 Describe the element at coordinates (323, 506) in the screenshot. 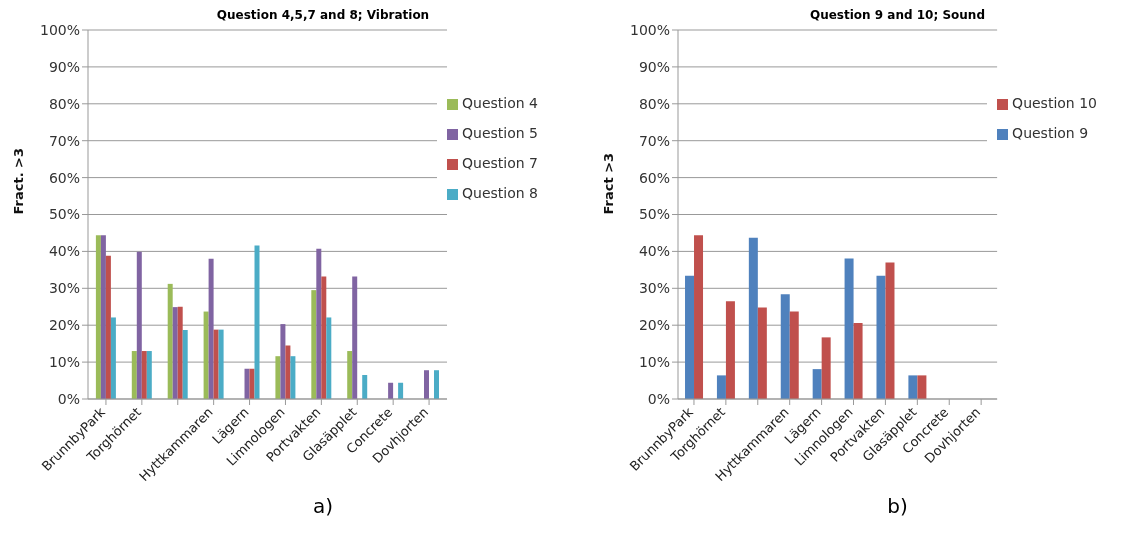

I see `text: a)` at that location.